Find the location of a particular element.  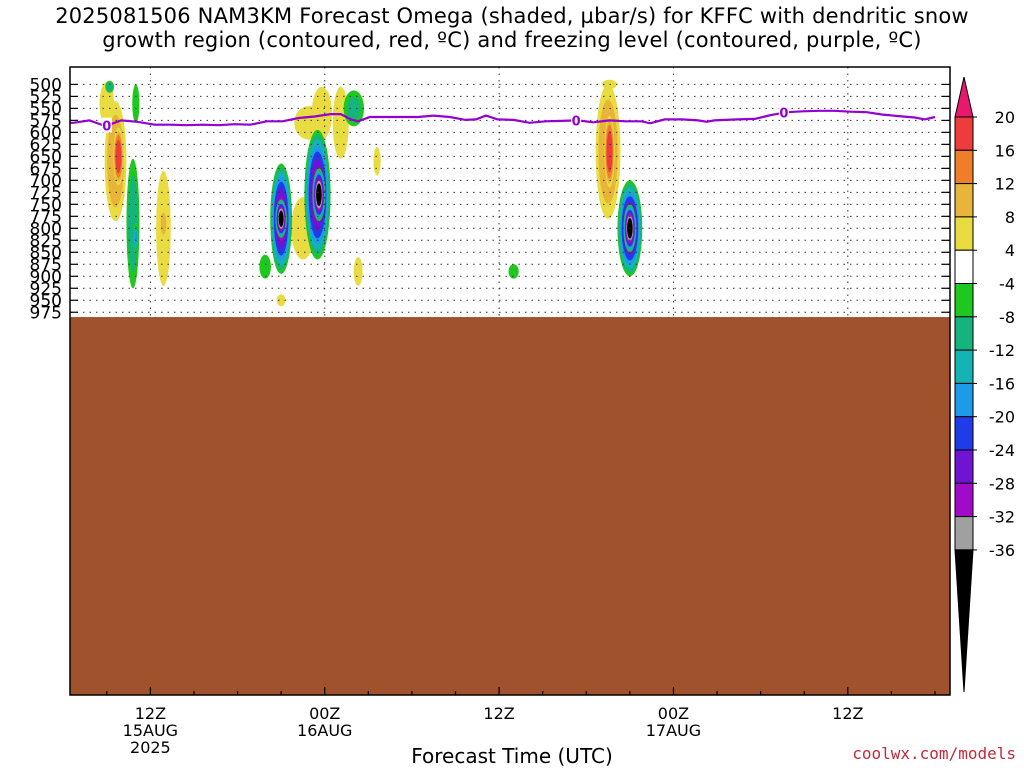

colorbar-label: -20 is located at coordinates (1002, 417).